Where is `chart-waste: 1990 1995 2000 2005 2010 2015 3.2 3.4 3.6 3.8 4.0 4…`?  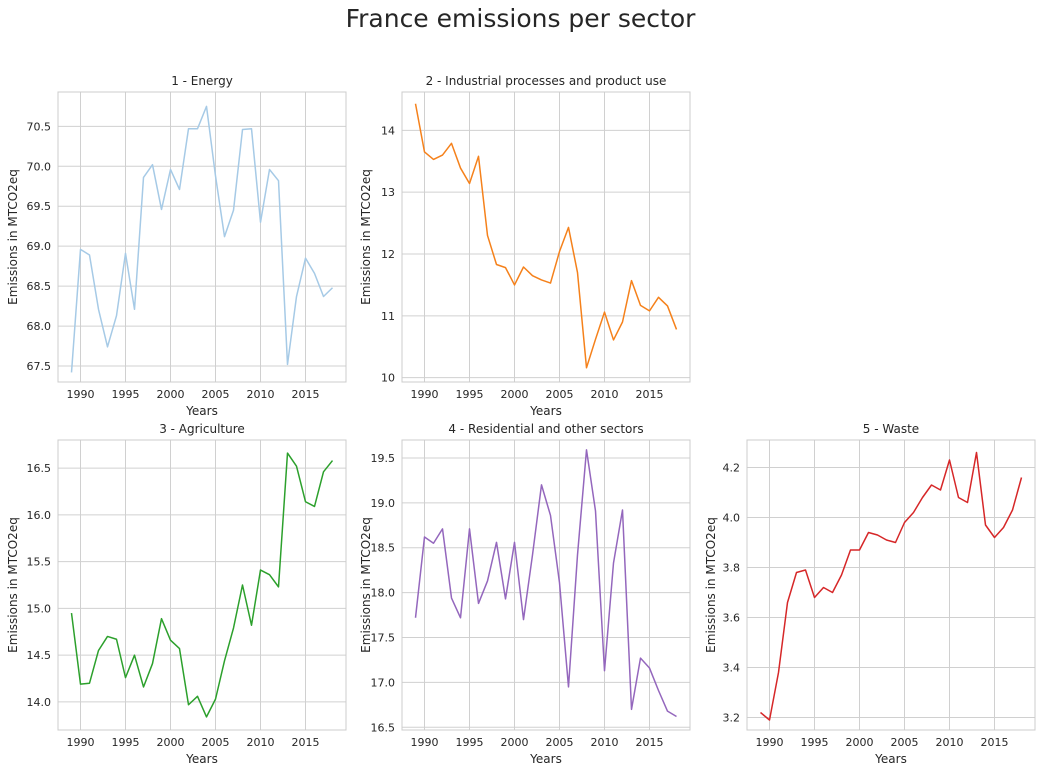 chart-waste: 1990 1995 2000 2005 2010 2015 3.2 3.4 3.6 3.8 4.0 4… is located at coordinates (870, 594).